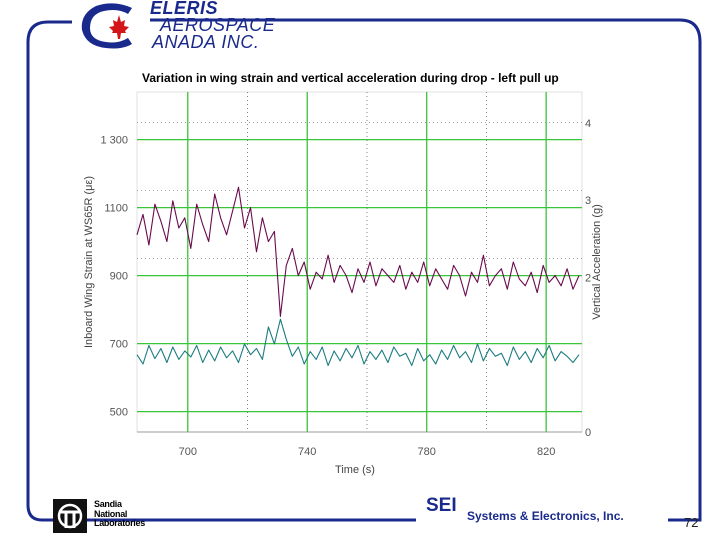 The image size is (720, 540). I want to click on x-tick-label-700: 700, so click(188, 452).